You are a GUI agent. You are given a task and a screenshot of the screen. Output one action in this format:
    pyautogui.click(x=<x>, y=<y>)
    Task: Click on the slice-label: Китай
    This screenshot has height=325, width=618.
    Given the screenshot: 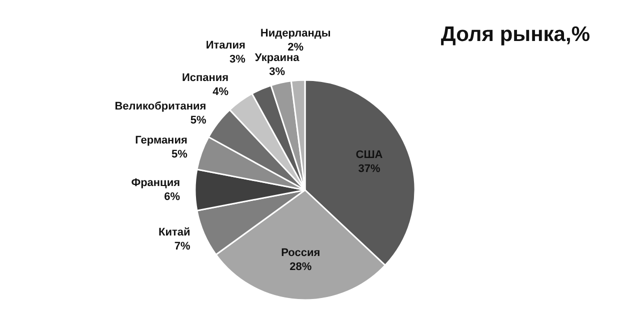 What is the action you would take?
    pyautogui.click(x=174, y=232)
    